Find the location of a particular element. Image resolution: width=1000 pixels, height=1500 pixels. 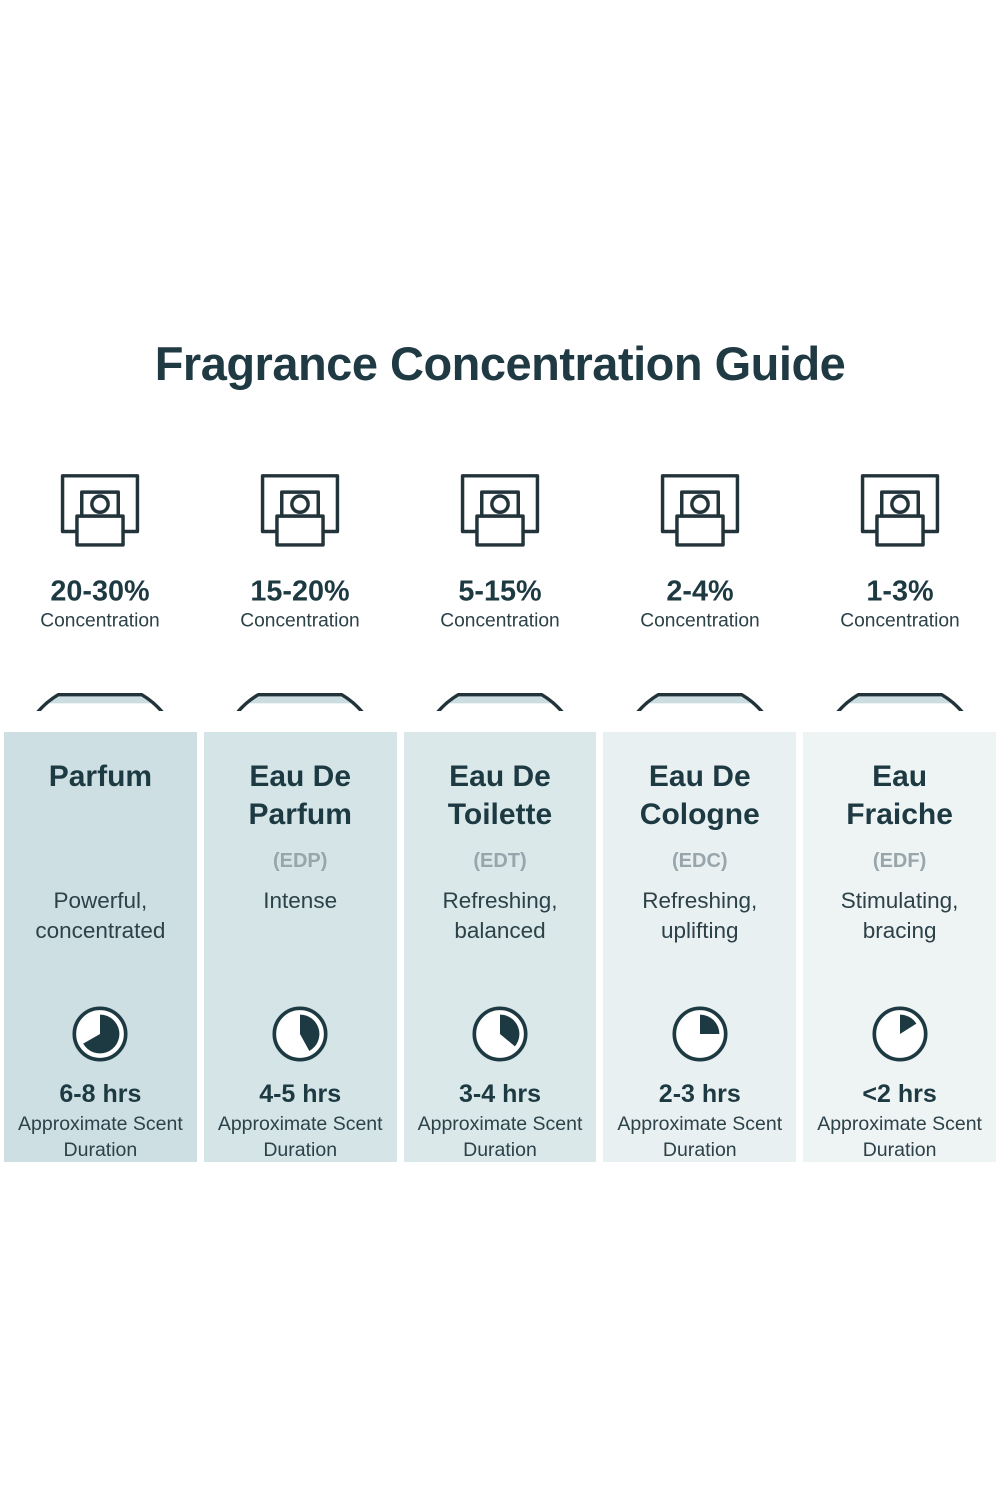

bottle-cell-eau-de-parfum: 15-20% Concentration is located at coordinates (300, 591).